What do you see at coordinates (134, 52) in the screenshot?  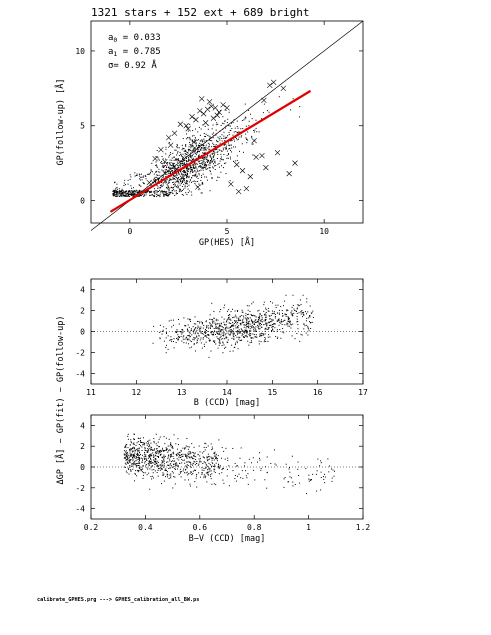 I see `annotation-a1: a1 = 0.785` at bounding box center [134, 52].